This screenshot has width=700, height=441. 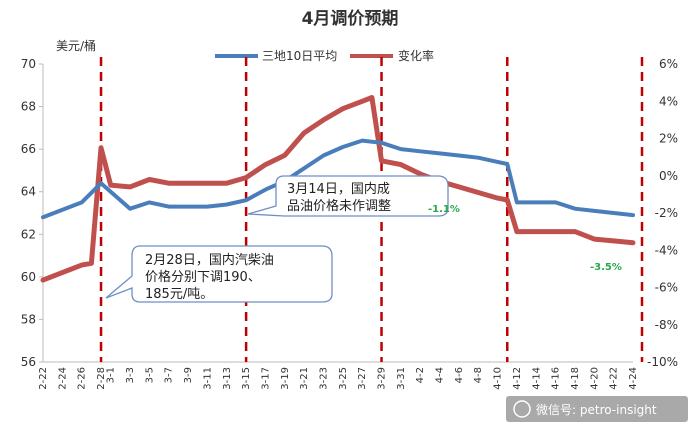 I want to click on x-tick-label: 3-11, so click(x=207, y=378).